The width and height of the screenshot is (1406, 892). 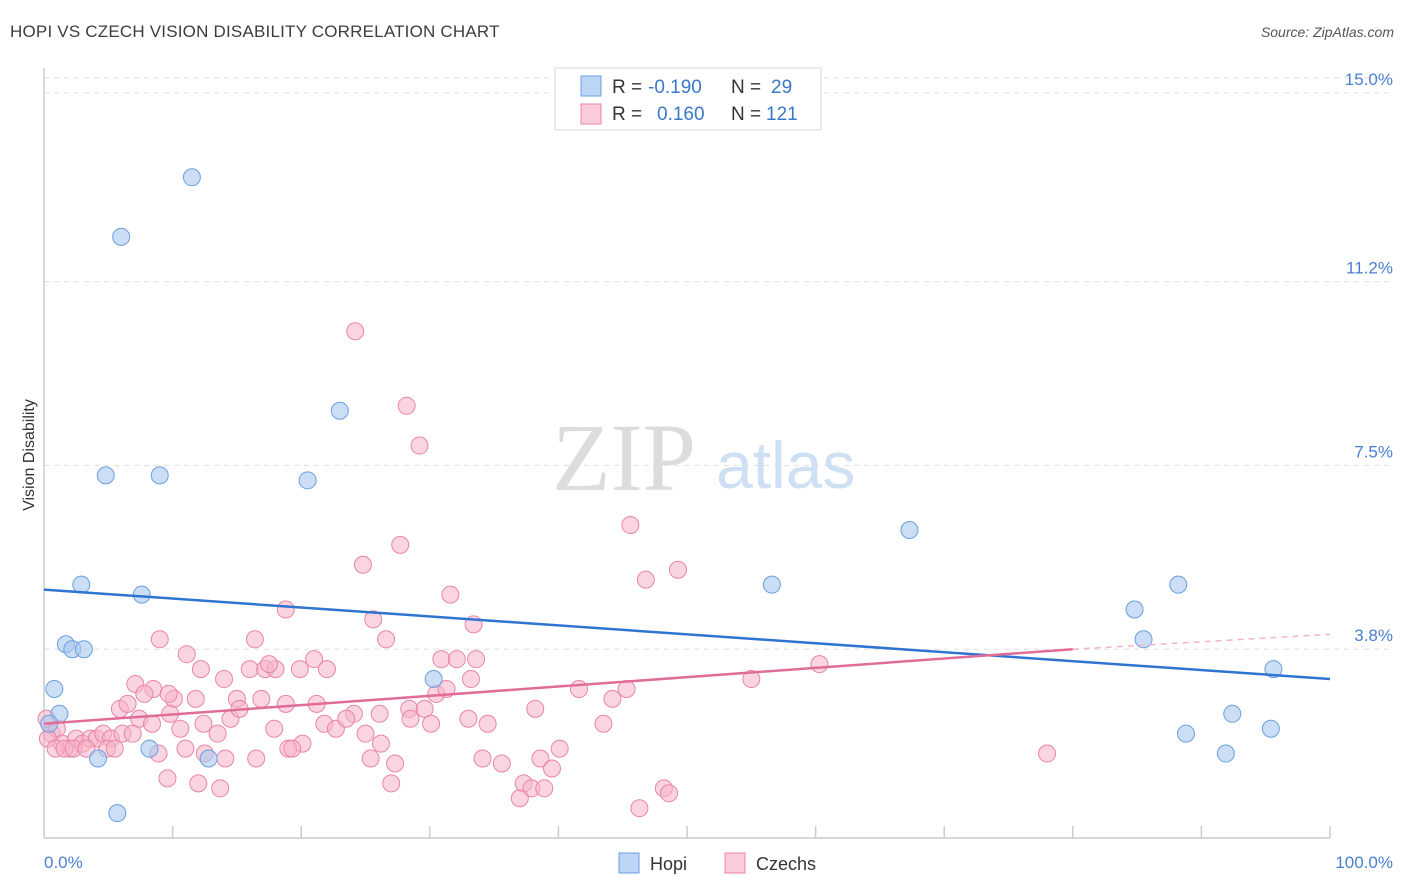 I want to click on y-tick-label: 11.2%, so click(x=1369, y=268).